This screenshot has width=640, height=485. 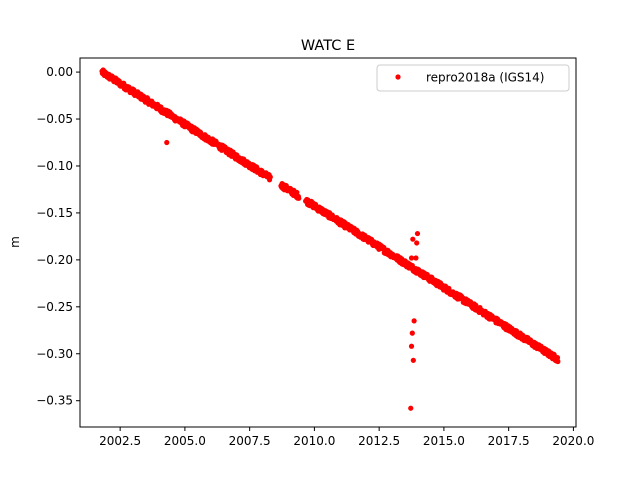 What do you see at coordinates (509, 441) in the screenshot?
I see `x-tick-label: 2017.5` at bounding box center [509, 441].